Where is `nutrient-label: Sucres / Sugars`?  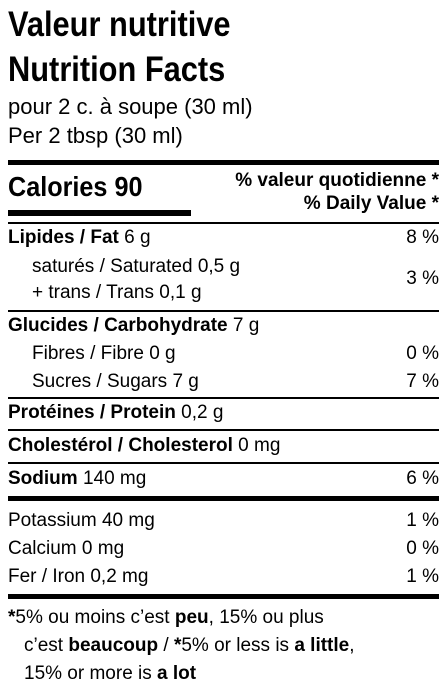
nutrient-label: Sucres / Sugars is located at coordinates (100, 381).